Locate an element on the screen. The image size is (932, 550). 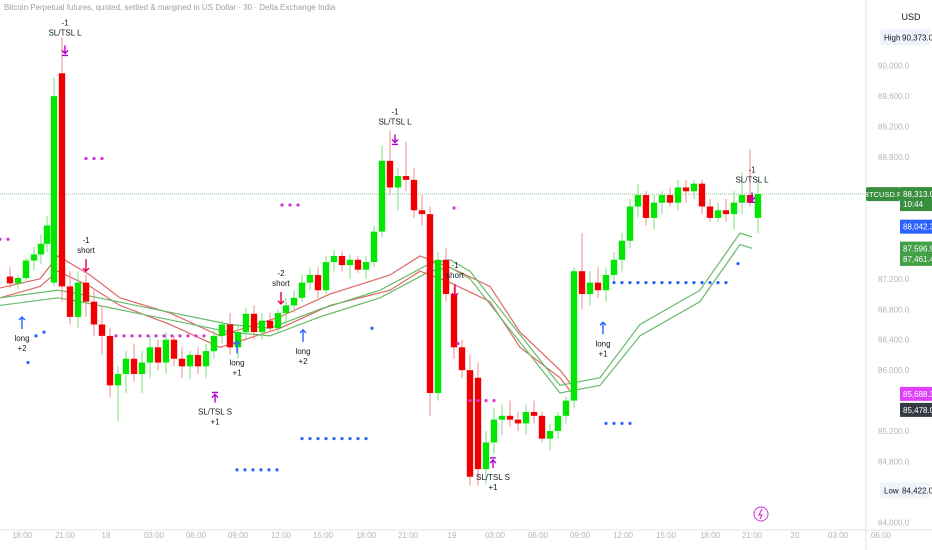
y-tick-label: 85,200.0 is located at coordinates (894, 431).